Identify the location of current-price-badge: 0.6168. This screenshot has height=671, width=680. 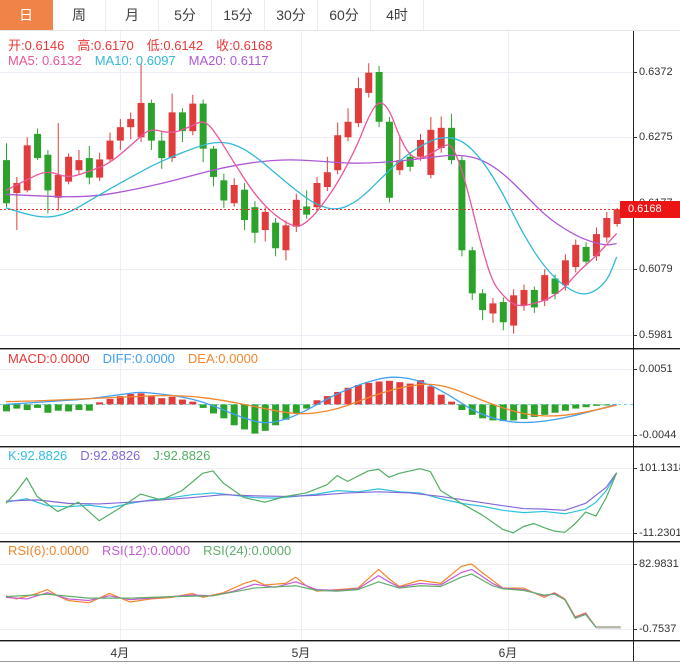
(650, 209).